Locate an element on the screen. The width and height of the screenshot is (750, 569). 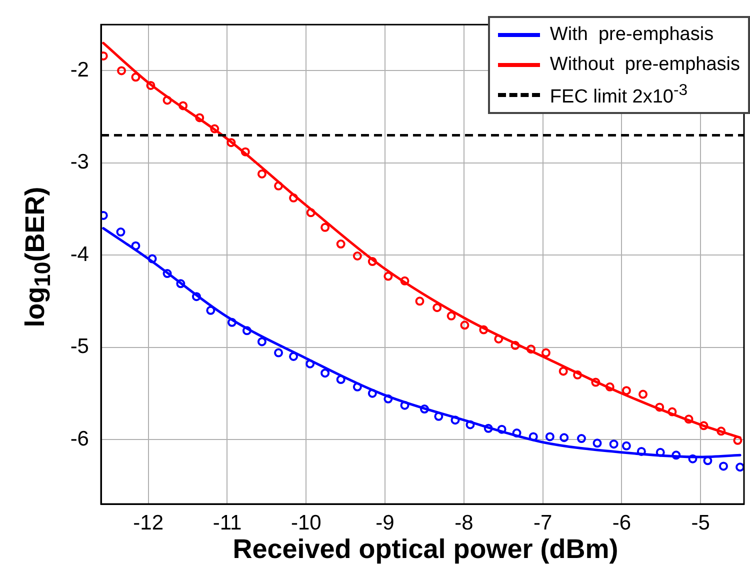
legend-label: FEC limit 2x10$^{-3}$ is located at coordinates (619, 95).